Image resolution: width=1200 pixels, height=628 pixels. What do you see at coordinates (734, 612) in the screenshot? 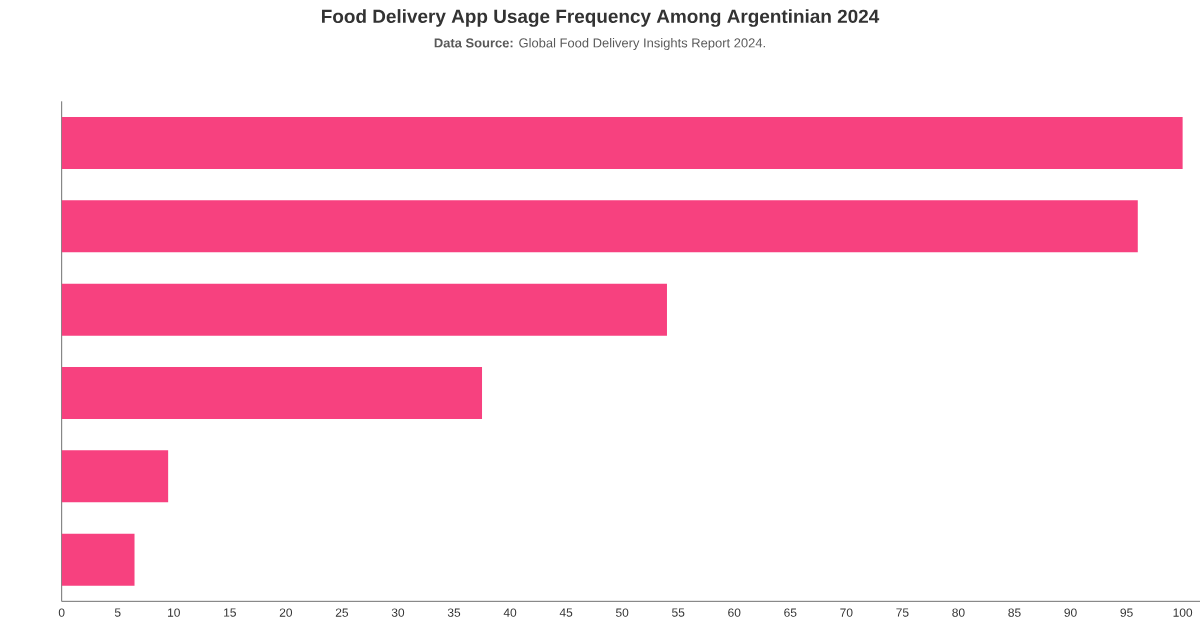
I see `x-tick-label: 60` at bounding box center [734, 612].